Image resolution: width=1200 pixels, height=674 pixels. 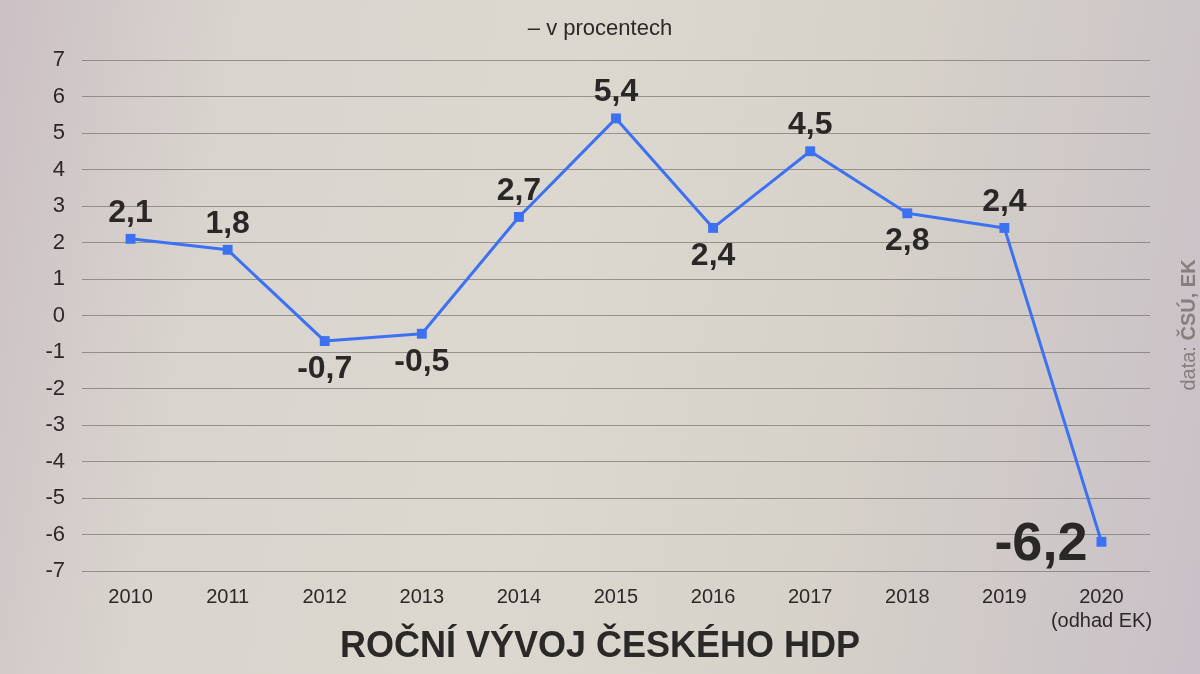 What do you see at coordinates (600, 644) in the screenshot?
I see `text: ROČNÍ VÝVOJ ČESKÉHO HDP` at bounding box center [600, 644].